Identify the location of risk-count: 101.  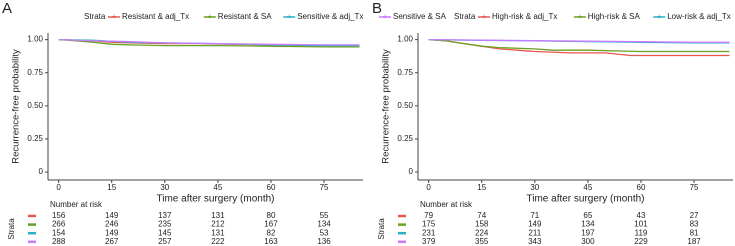
(641, 224).